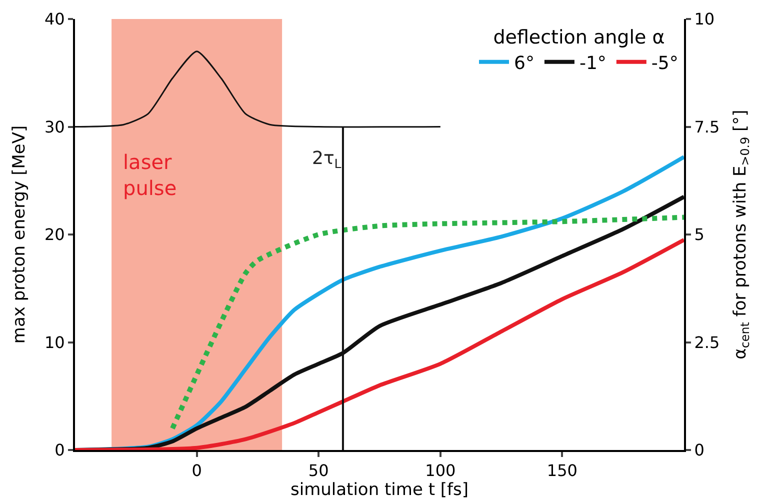  Describe the element at coordinates (707, 342) in the screenshot. I see `y2-tick-label: 2.5` at that location.